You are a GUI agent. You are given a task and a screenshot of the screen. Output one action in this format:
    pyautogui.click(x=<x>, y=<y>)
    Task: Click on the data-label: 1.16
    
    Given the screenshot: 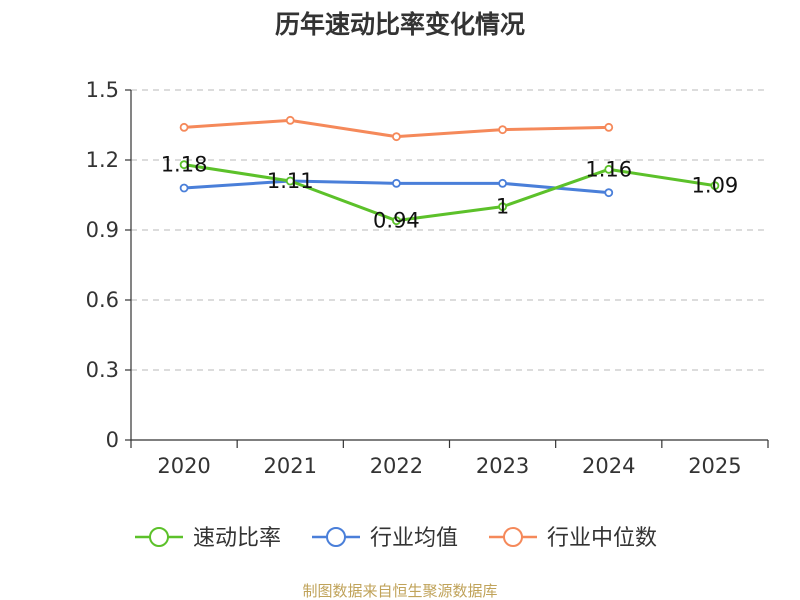 What is the action you would take?
    pyautogui.click(x=608, y=169)
    